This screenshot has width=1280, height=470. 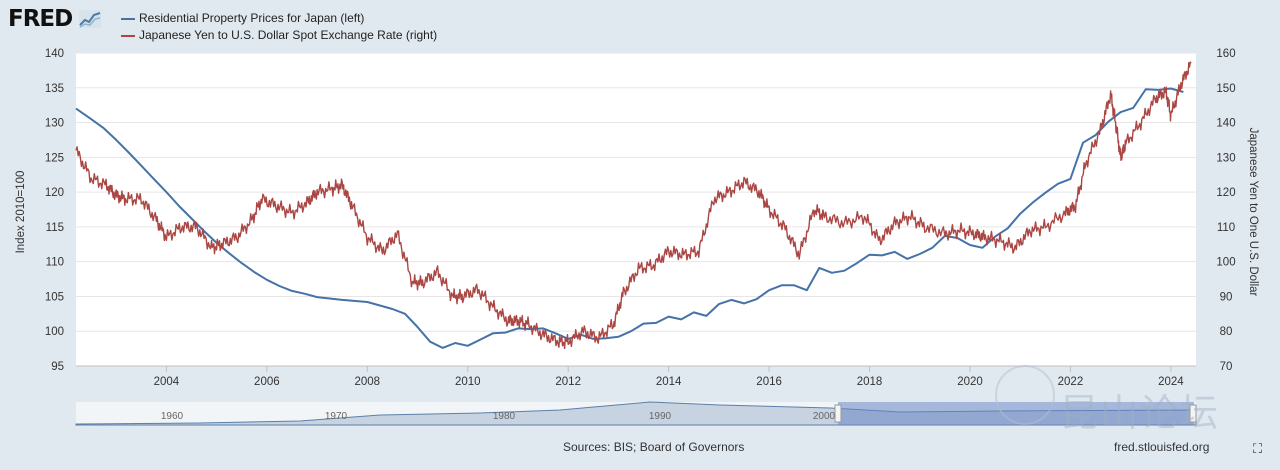 I want to click on navigator-labels: 1960 1970 1980 1990 2000, so click(x=498, y=416).